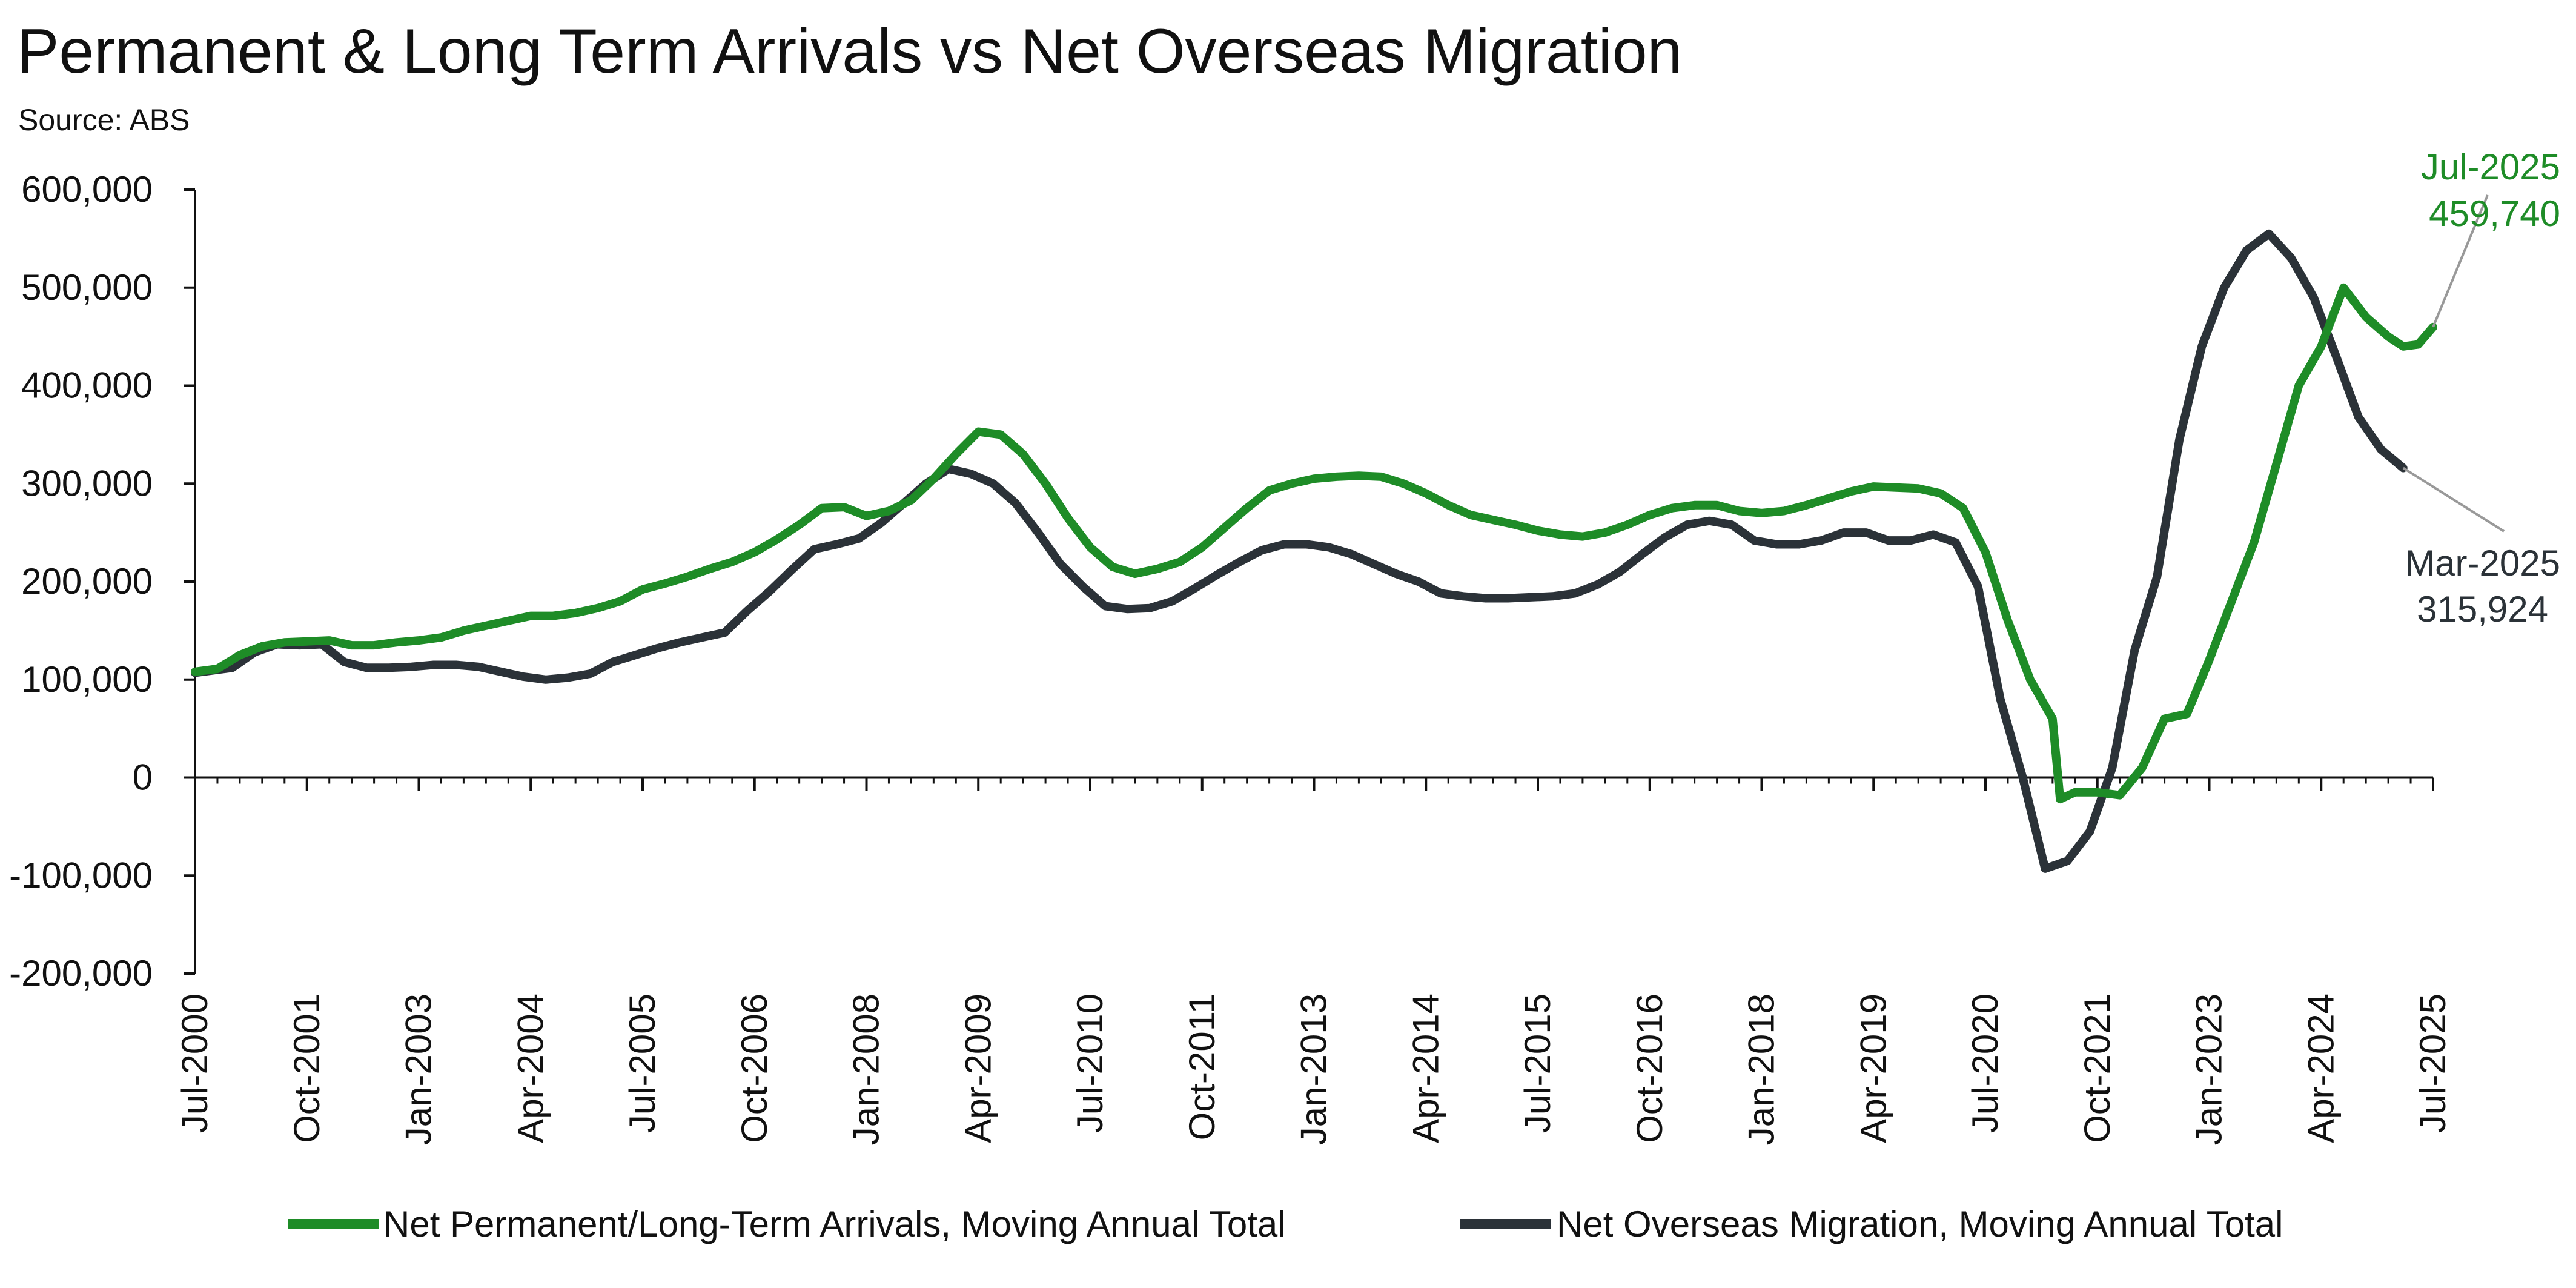  Describe the element at coordinates (104, 120) in the screenshot. I see `chart-subtitle: Source: ABS` at that location.